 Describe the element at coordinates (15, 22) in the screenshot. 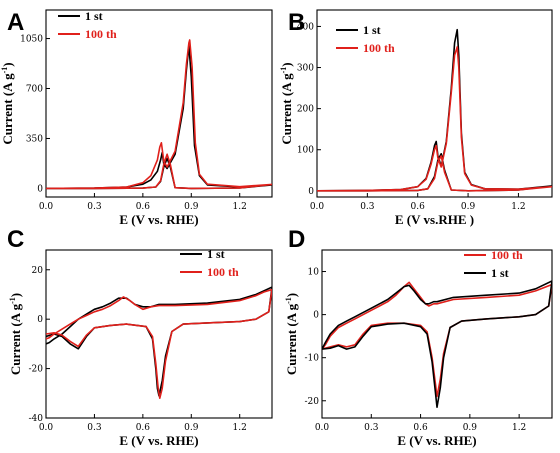

I see `panel-a-letter: A` at that location.